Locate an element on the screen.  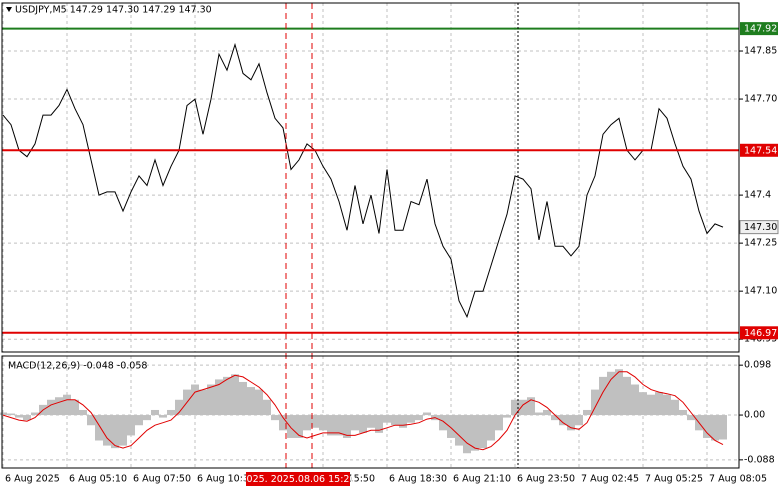
x-tick-label: 6 Aug 10:30 is located at coordinates (226, 479).